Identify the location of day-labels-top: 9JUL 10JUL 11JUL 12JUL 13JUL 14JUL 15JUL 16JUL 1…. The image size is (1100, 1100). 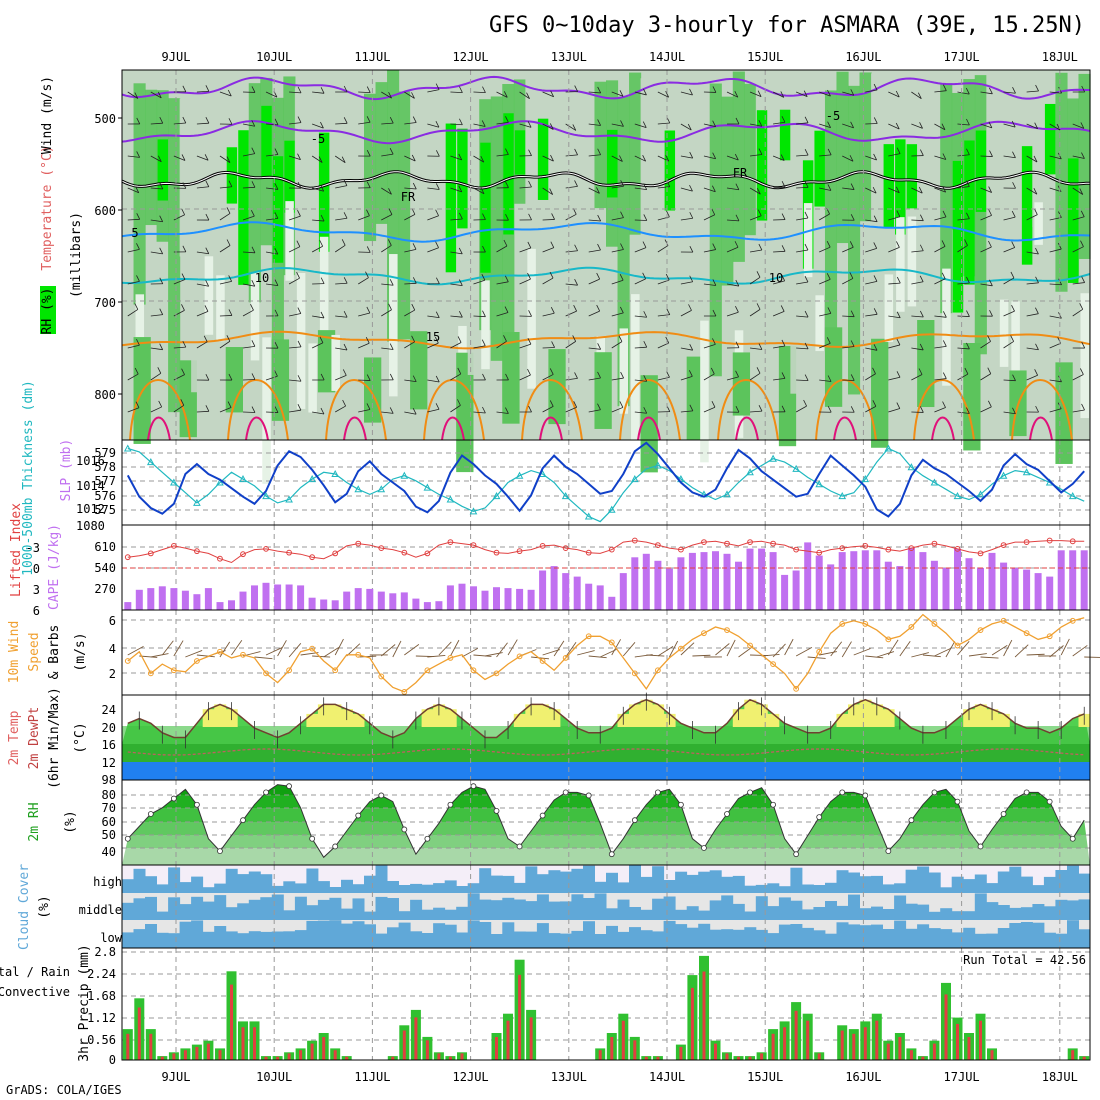
(620, 57).